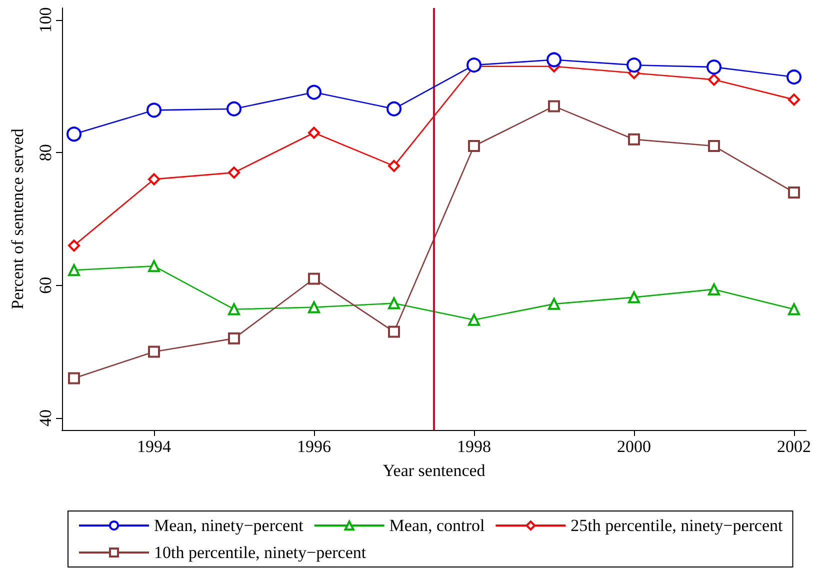 Image resolution: width=817 pixels, height=571 pixels. Describe the element at coordinates (434, 470) in the screenshot. I see `x-axis-title: Year sentenced` at that location.